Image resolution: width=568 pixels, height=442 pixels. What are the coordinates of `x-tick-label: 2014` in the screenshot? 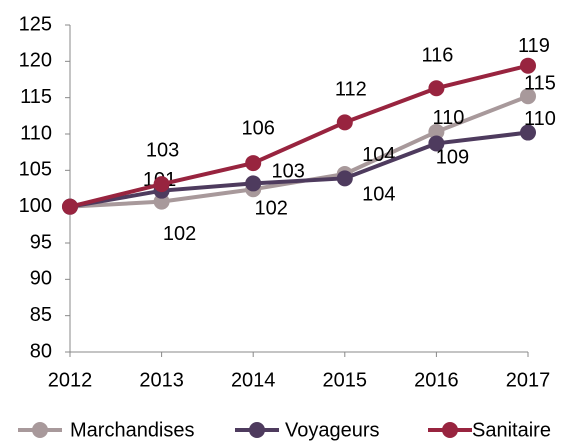 It's located at (253, 380).